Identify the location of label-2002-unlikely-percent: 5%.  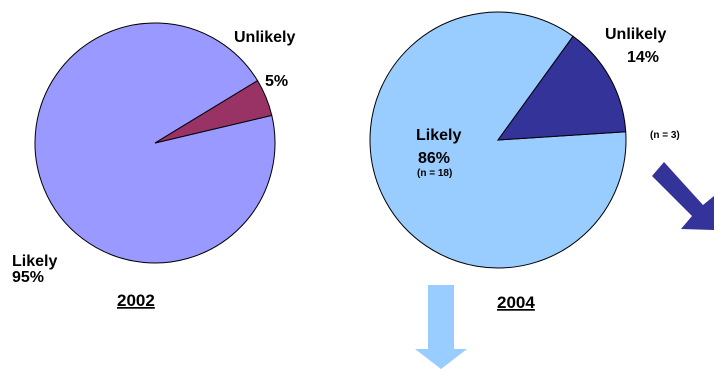
(276, 81).